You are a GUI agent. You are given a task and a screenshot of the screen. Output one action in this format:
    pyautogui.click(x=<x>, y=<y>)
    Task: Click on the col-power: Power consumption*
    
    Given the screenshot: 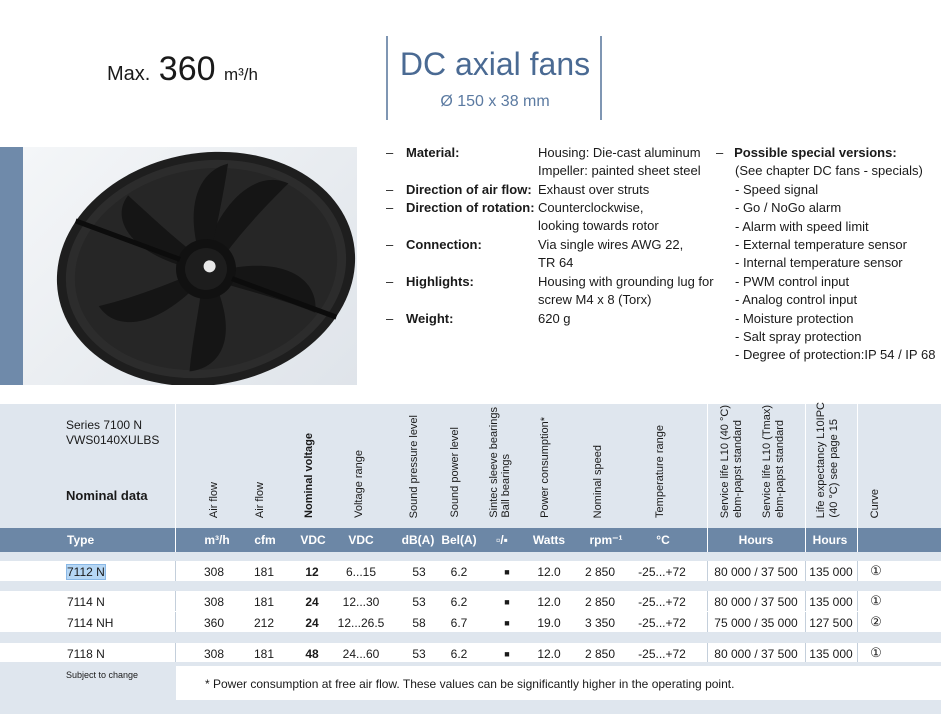 What is the action you would take?
    pyautogui.click(x=545, y=467)
    